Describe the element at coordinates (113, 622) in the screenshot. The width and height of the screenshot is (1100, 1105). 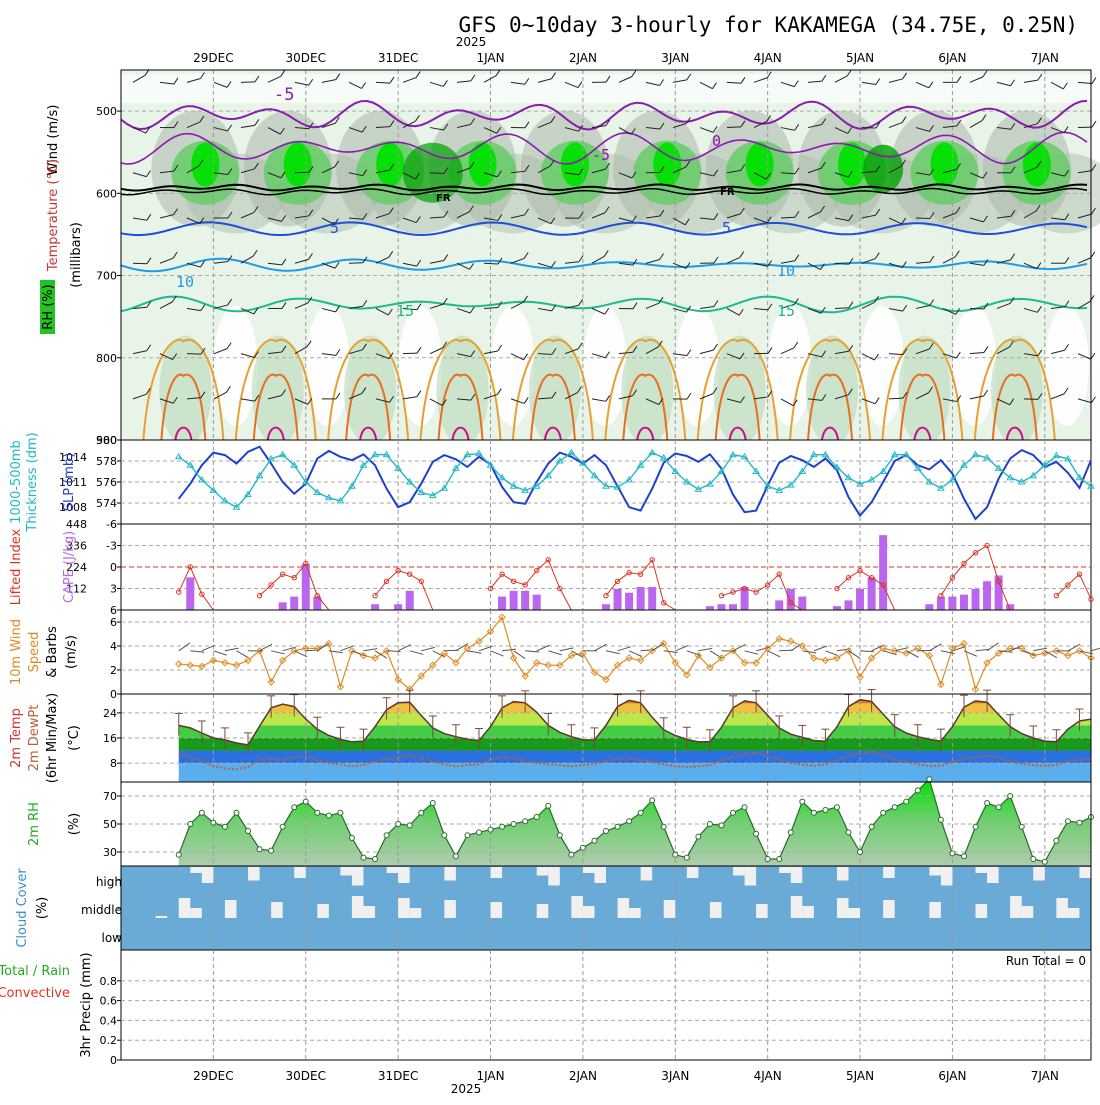
I see `tick-label: 6` at that location.